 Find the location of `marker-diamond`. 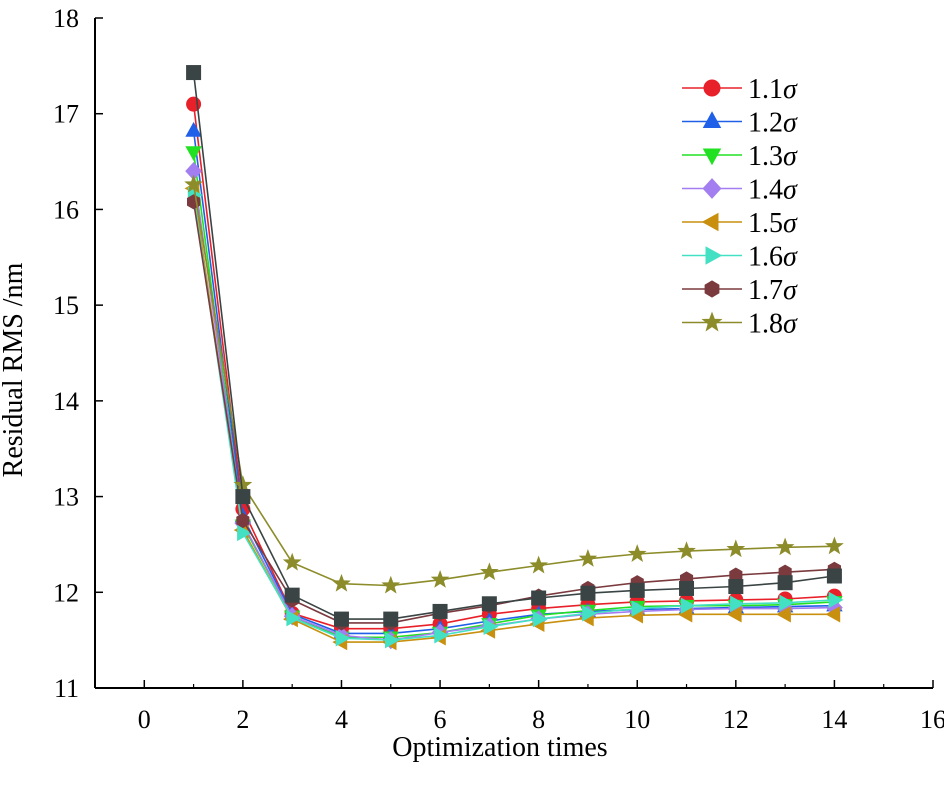

marker-diamond is located at coordinates (712, 188).